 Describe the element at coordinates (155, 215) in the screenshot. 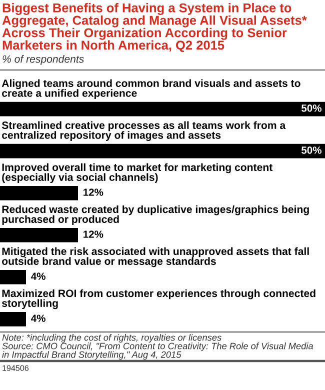

I see `y-tick-label: Reduced waste created by duplicative images/graphics being purchased or produced` at that location.